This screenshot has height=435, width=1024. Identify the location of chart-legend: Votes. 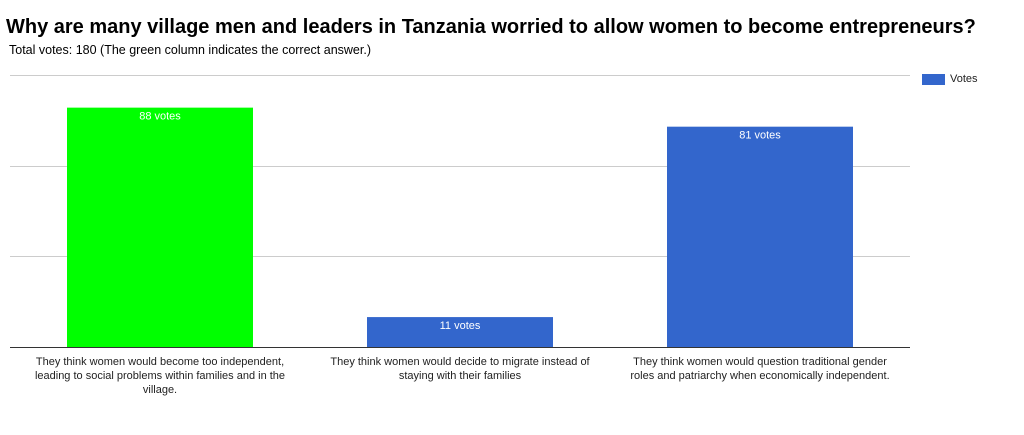
(950, 79).